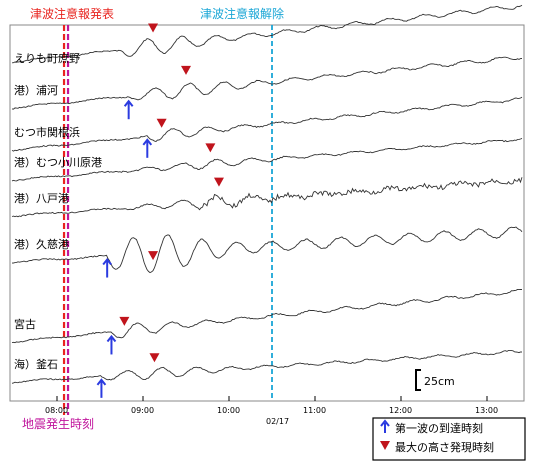 The width and height of the screenshot is (537, 468). I want to click on x-tick-label-4: 12:00, so click(400, 410).